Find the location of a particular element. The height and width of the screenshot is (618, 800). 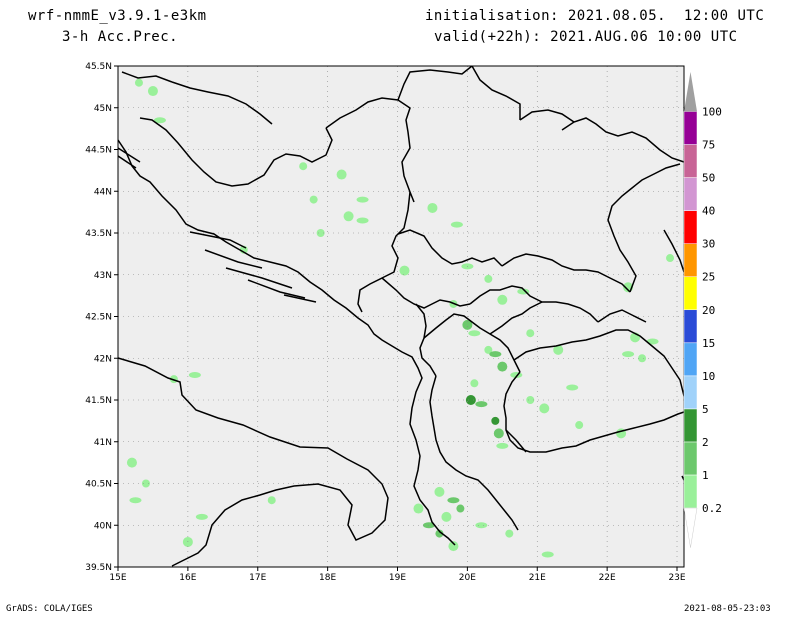

lat-tick-label: 39.5N is located at coordinates (98, 568).